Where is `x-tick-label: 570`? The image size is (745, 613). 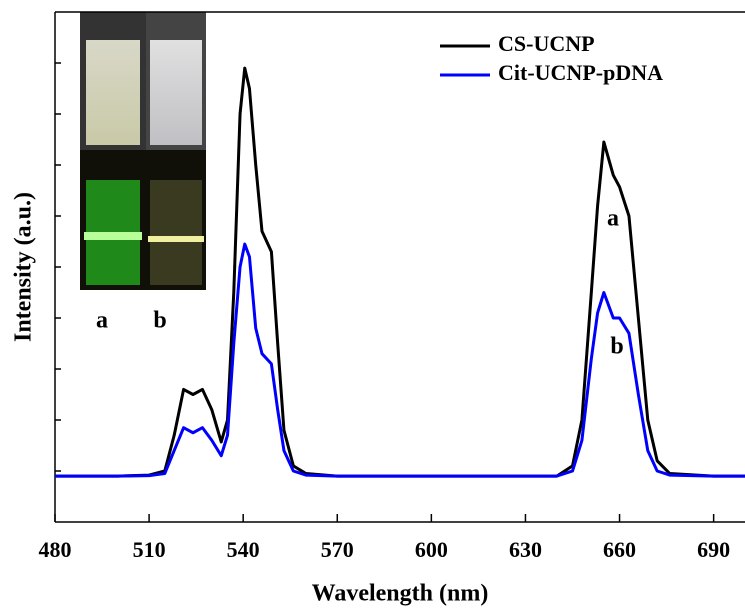 x-tick-label: 570 is located at coordinates (337, 549).